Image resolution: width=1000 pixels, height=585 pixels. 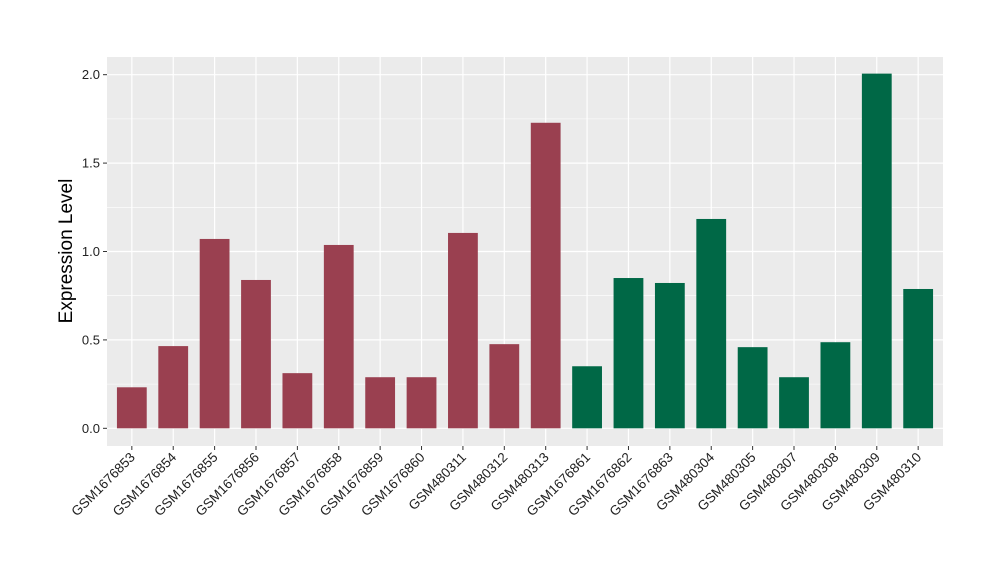 I want to click on bar-GSM1676854, so click(x=173, y=387).